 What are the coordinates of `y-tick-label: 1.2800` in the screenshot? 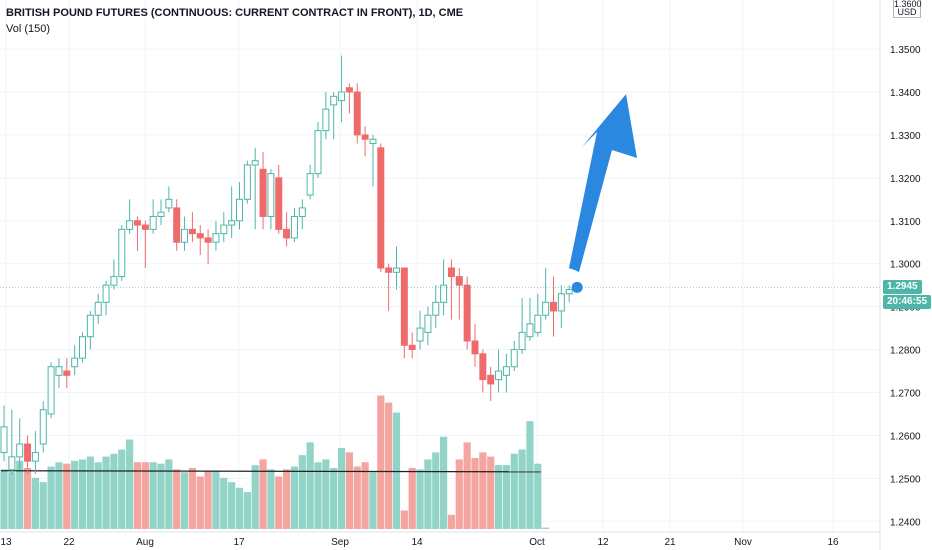 It's located at (905, 351).